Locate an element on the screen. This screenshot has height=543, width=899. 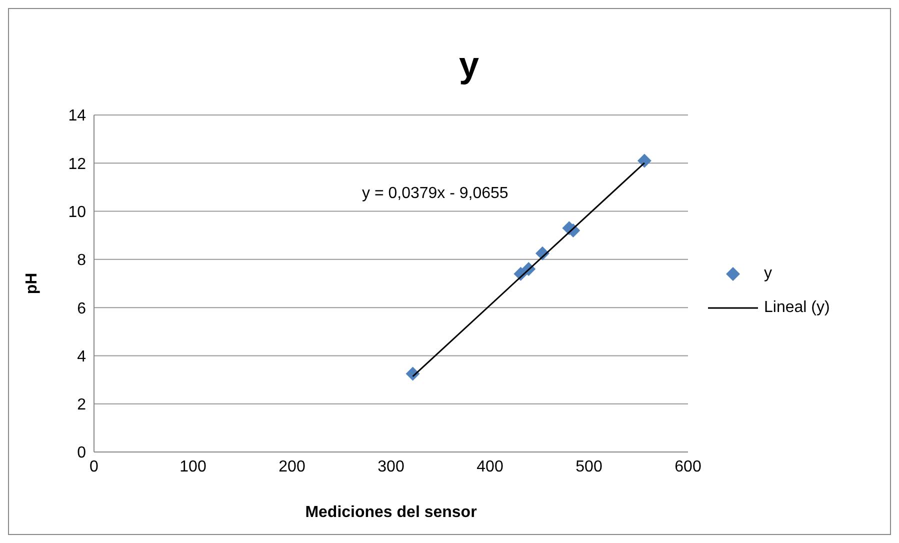
x-tick-label: 200 is located at coordinates (292, 467).